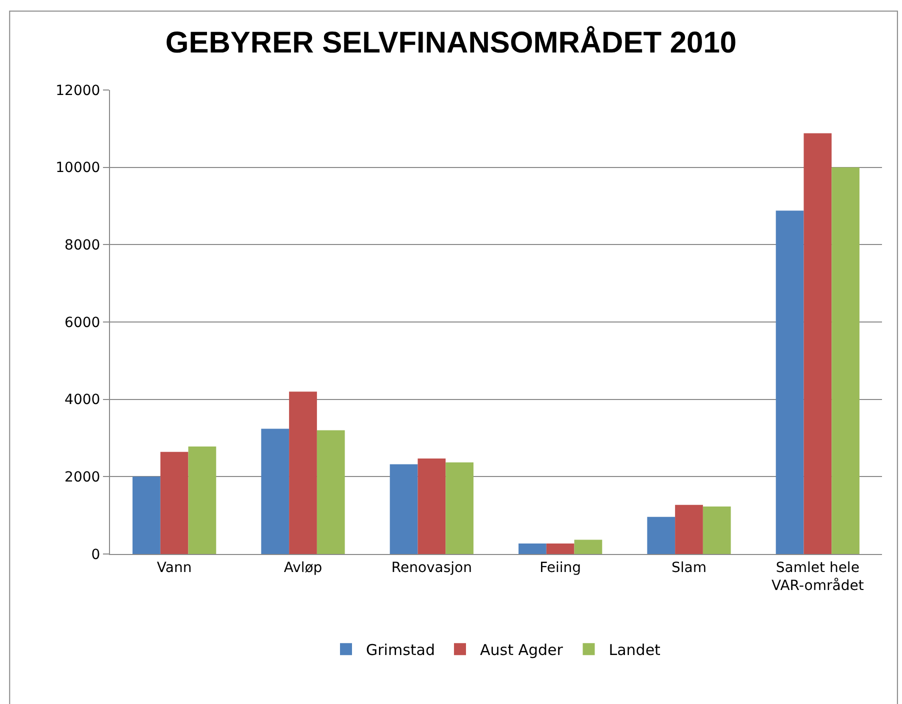 The height and width of the screenshot is (704, 902). What do you see at coordinates (78, 90) in the screenshot?
I see `y-tick-label: 12000` at bounding box center [78, 90].